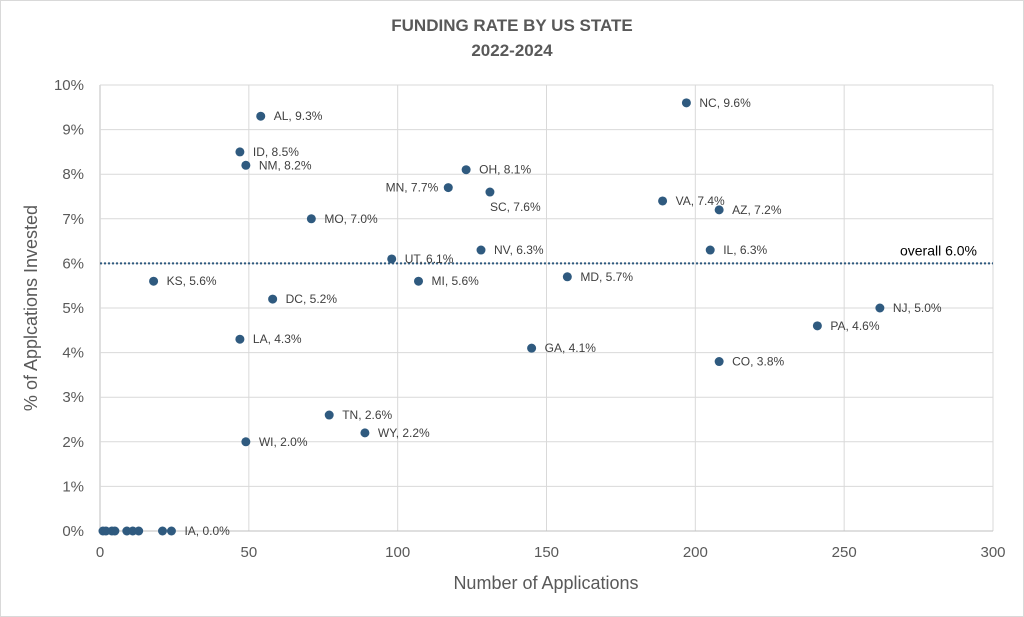  What do you see at coordinates (546, 552) in the screenshot?
I see `x-tick-label: 150` at bounding box center [546, 552].